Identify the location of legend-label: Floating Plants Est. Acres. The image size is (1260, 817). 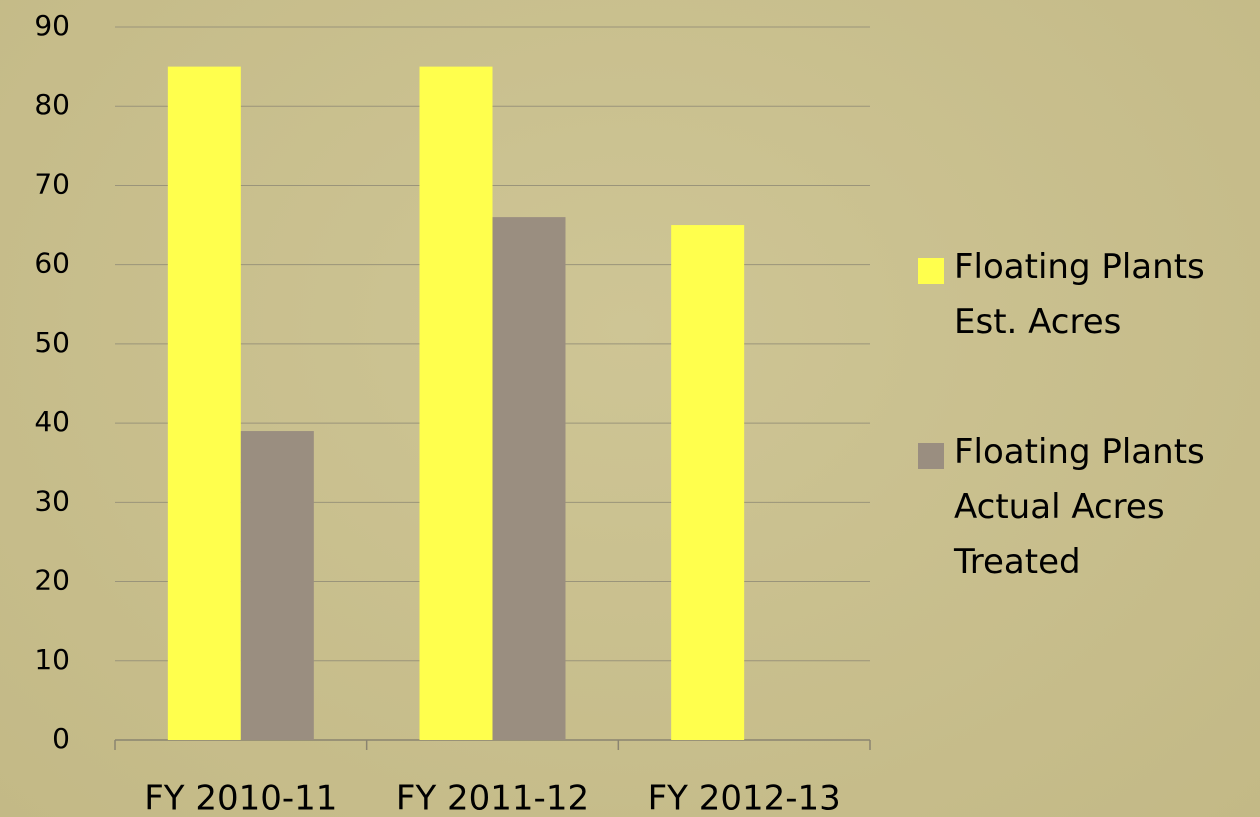
(1079, 294).